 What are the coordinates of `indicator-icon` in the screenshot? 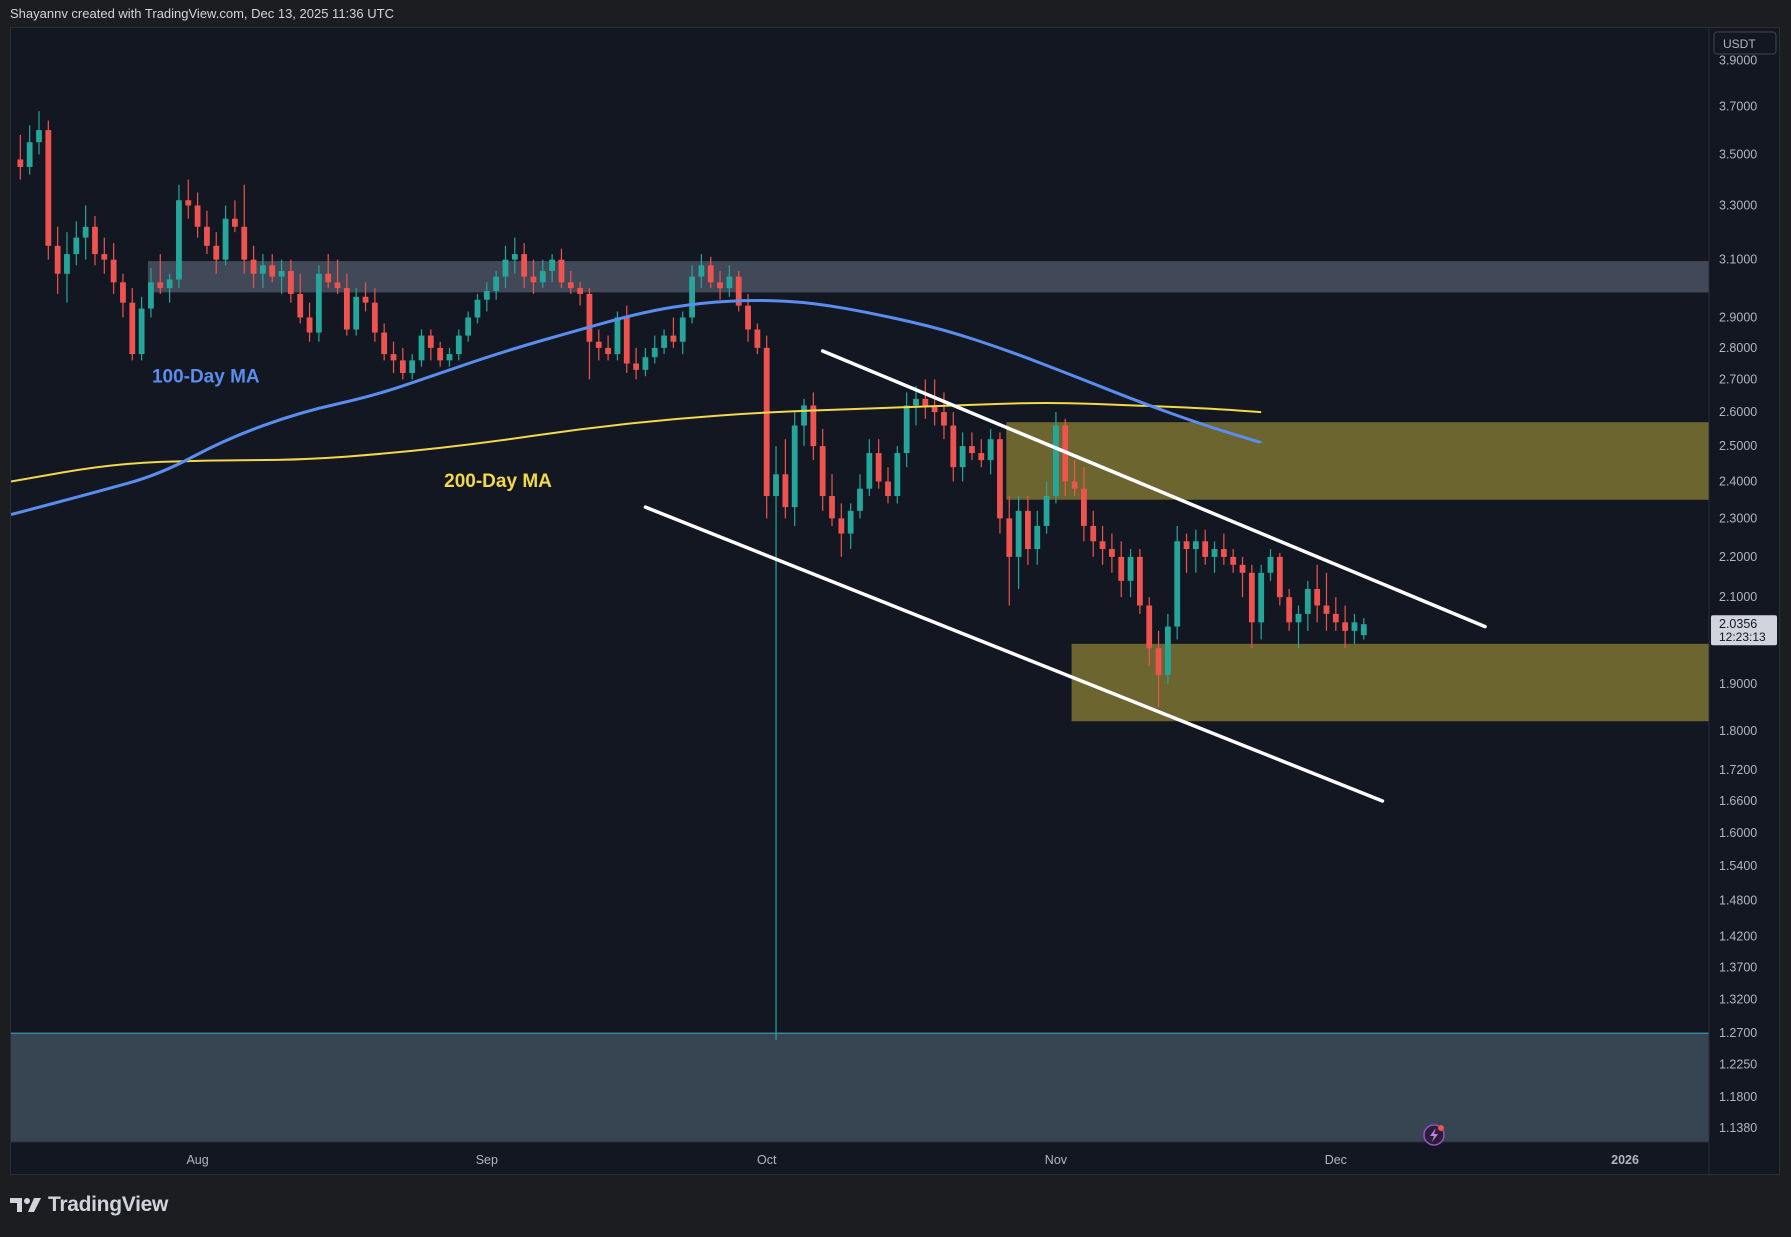 It's located at (1434, 1135).